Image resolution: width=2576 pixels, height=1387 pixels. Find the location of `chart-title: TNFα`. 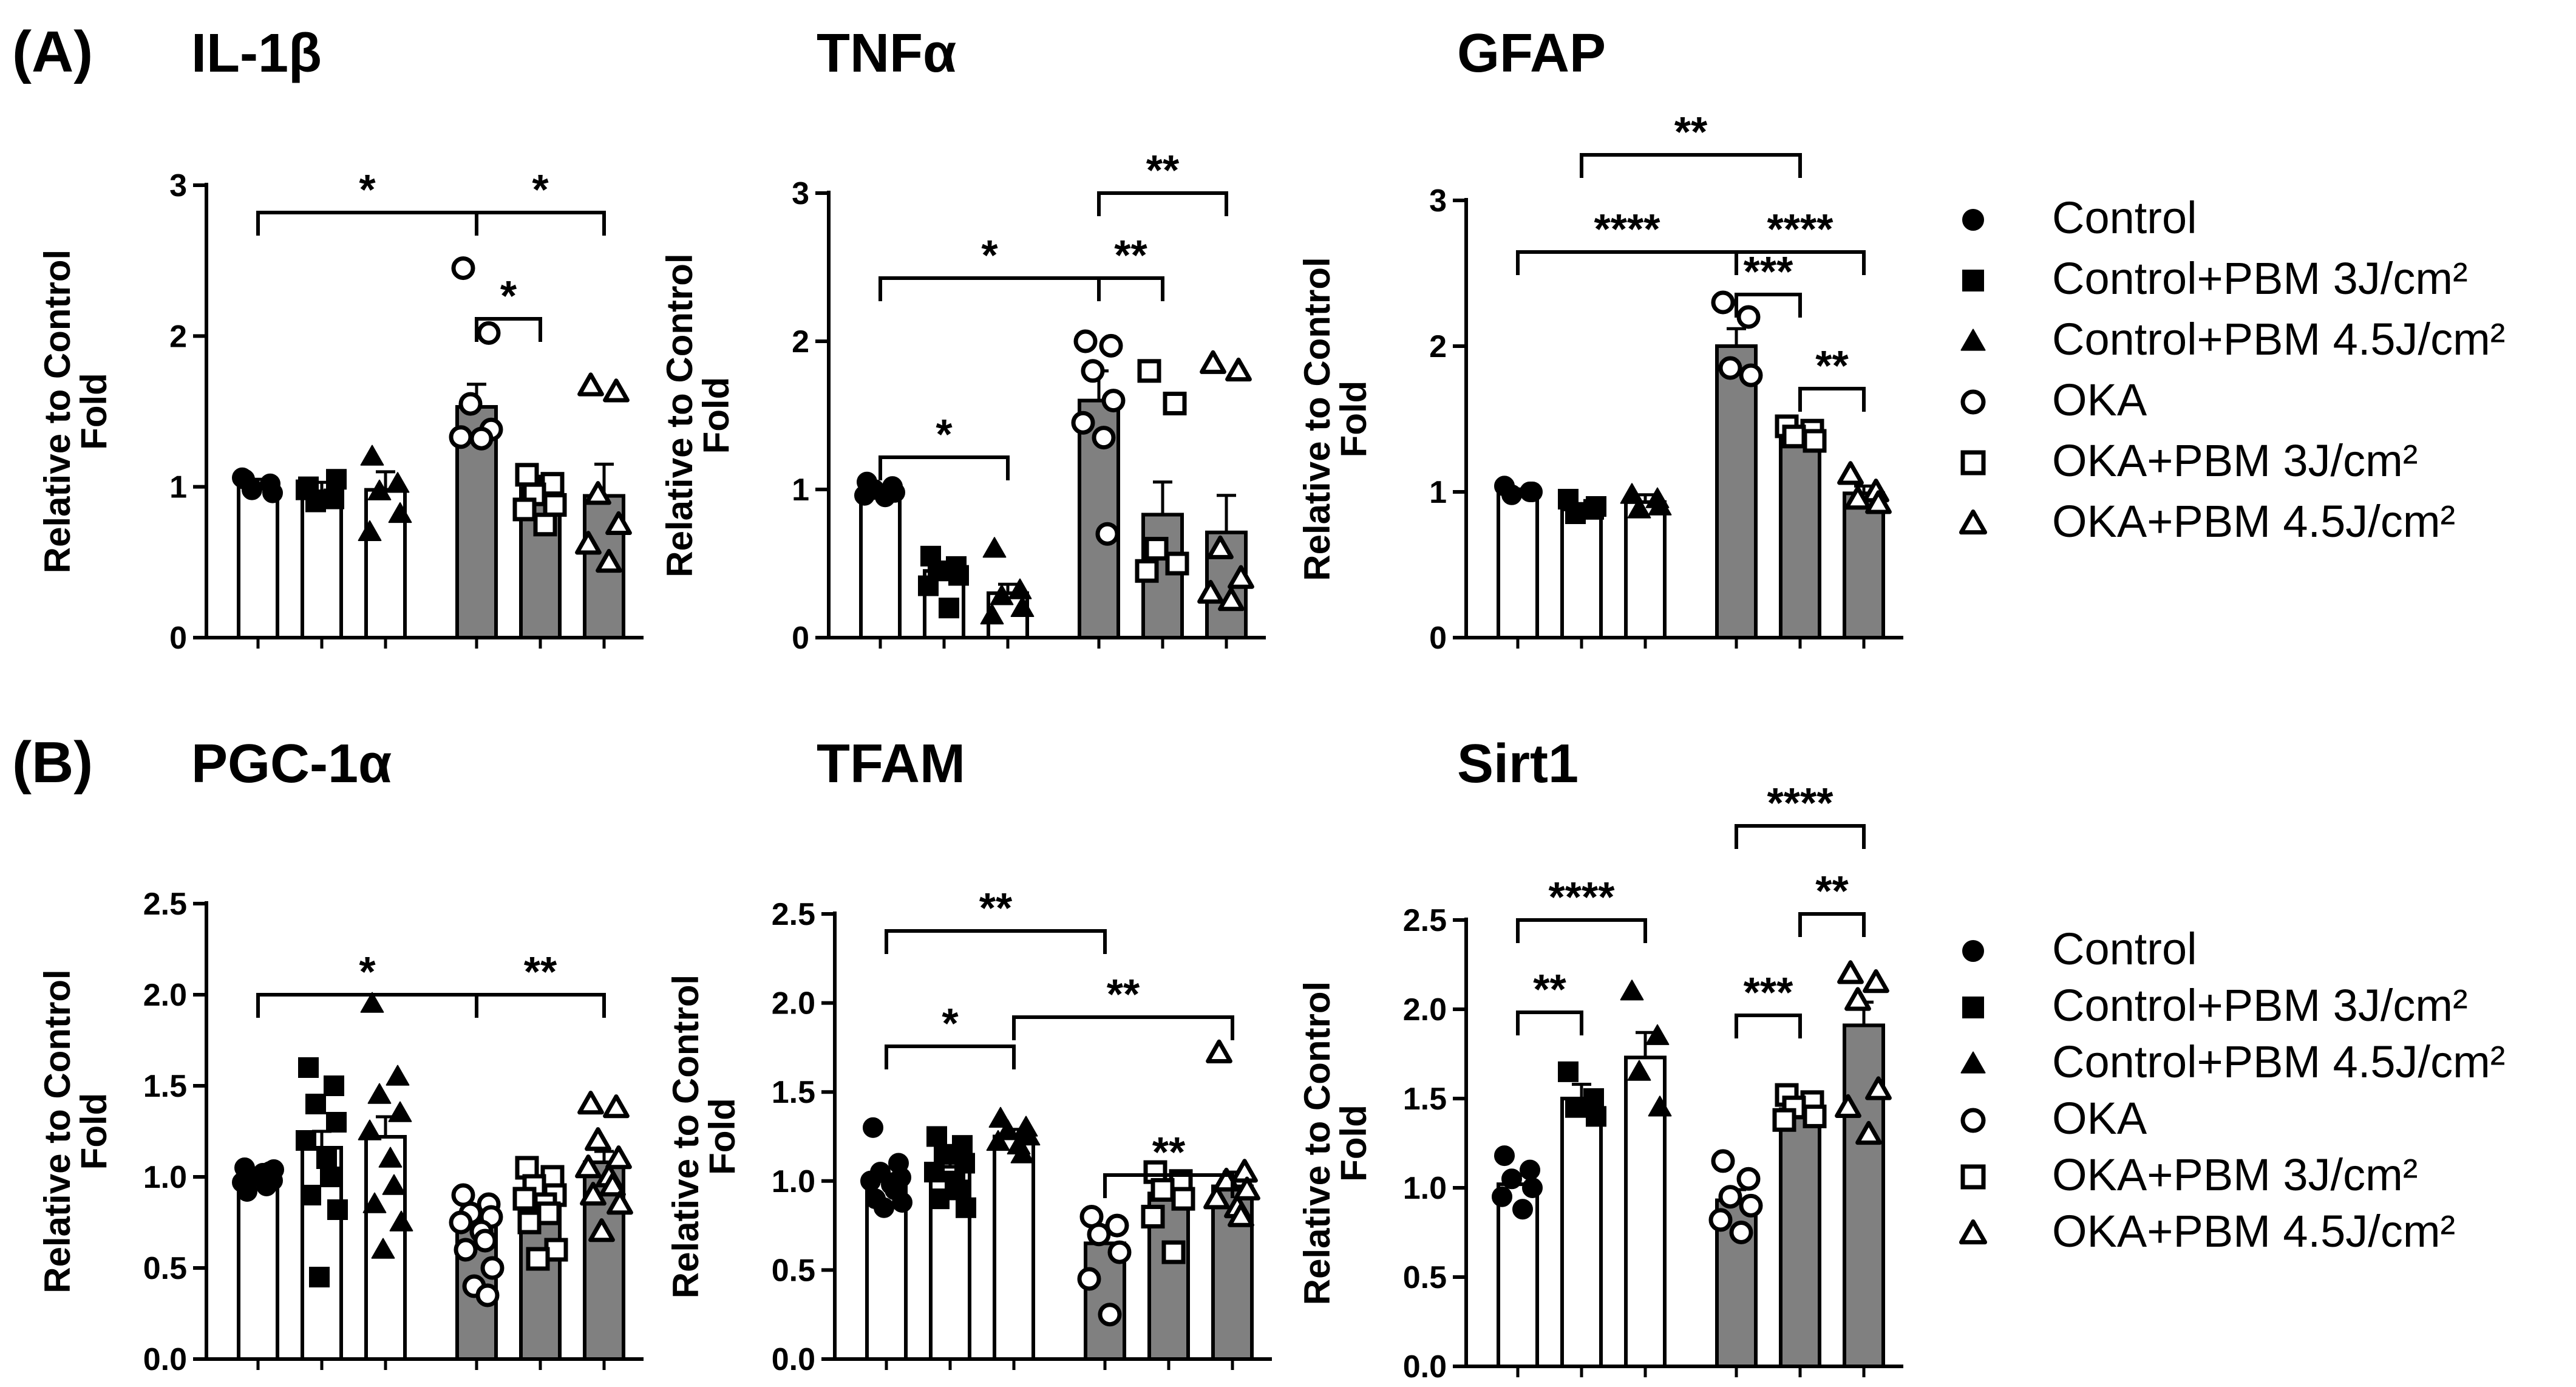

chart-title: TNFα is located at coordinates (886, 53).